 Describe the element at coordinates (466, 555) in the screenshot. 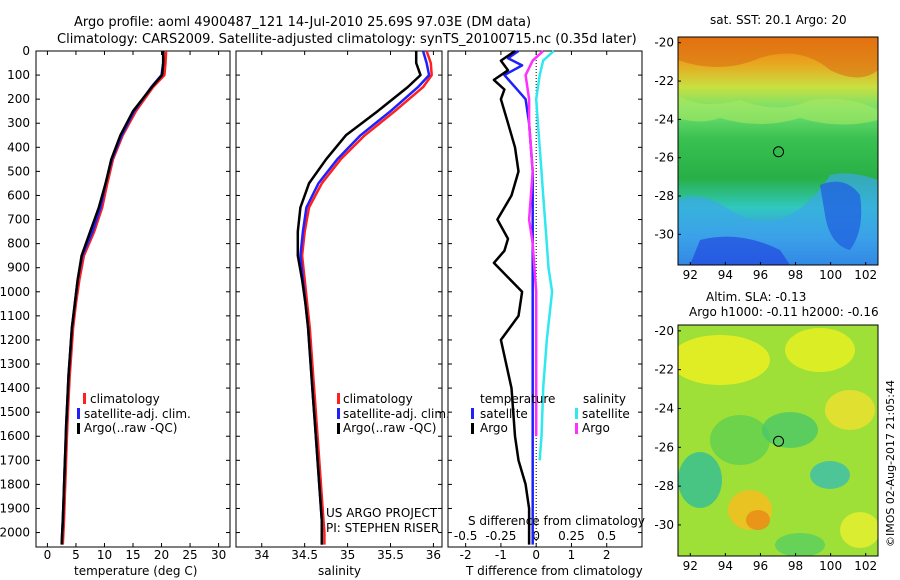

I see `x-tick-label: -2` at that location.